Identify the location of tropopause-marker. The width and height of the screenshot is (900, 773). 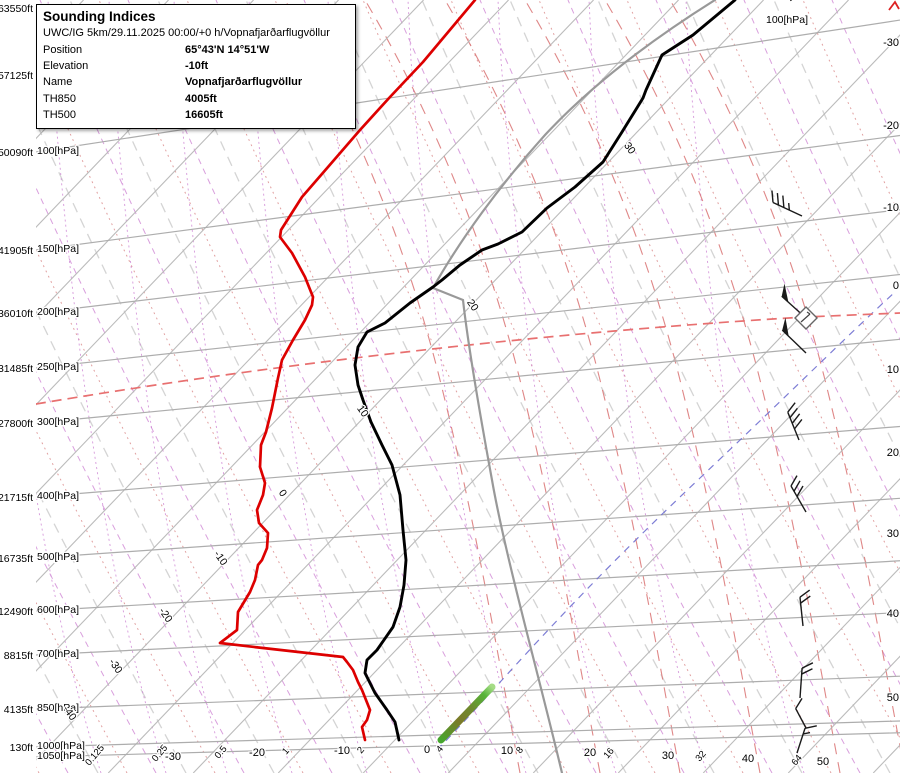
(806, 318).